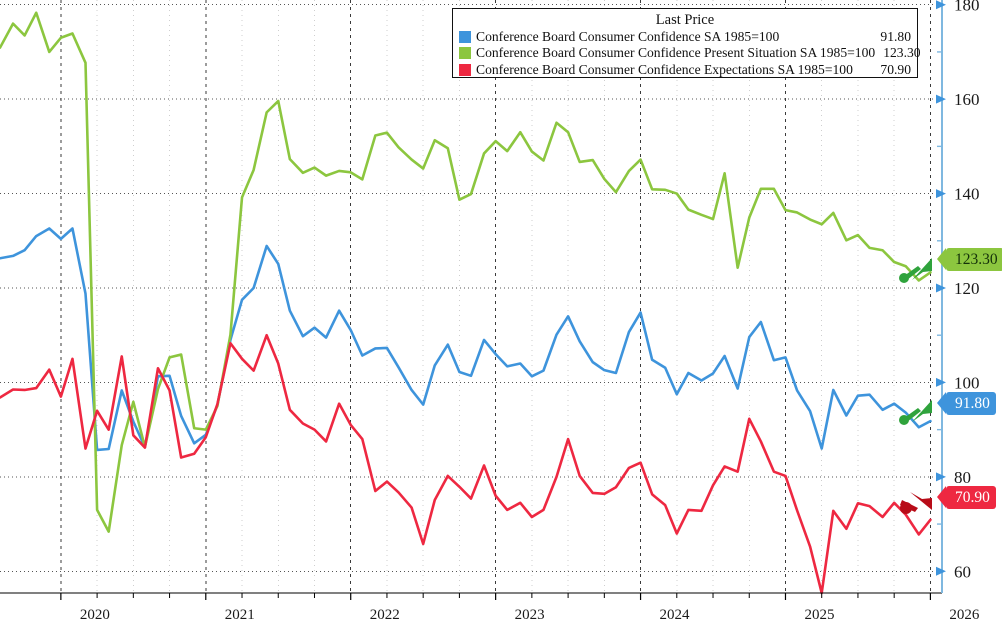 The height and width of the screenshot is (627, 1002). I want to click on legend-swatch-icon-red, so click(465, 69).